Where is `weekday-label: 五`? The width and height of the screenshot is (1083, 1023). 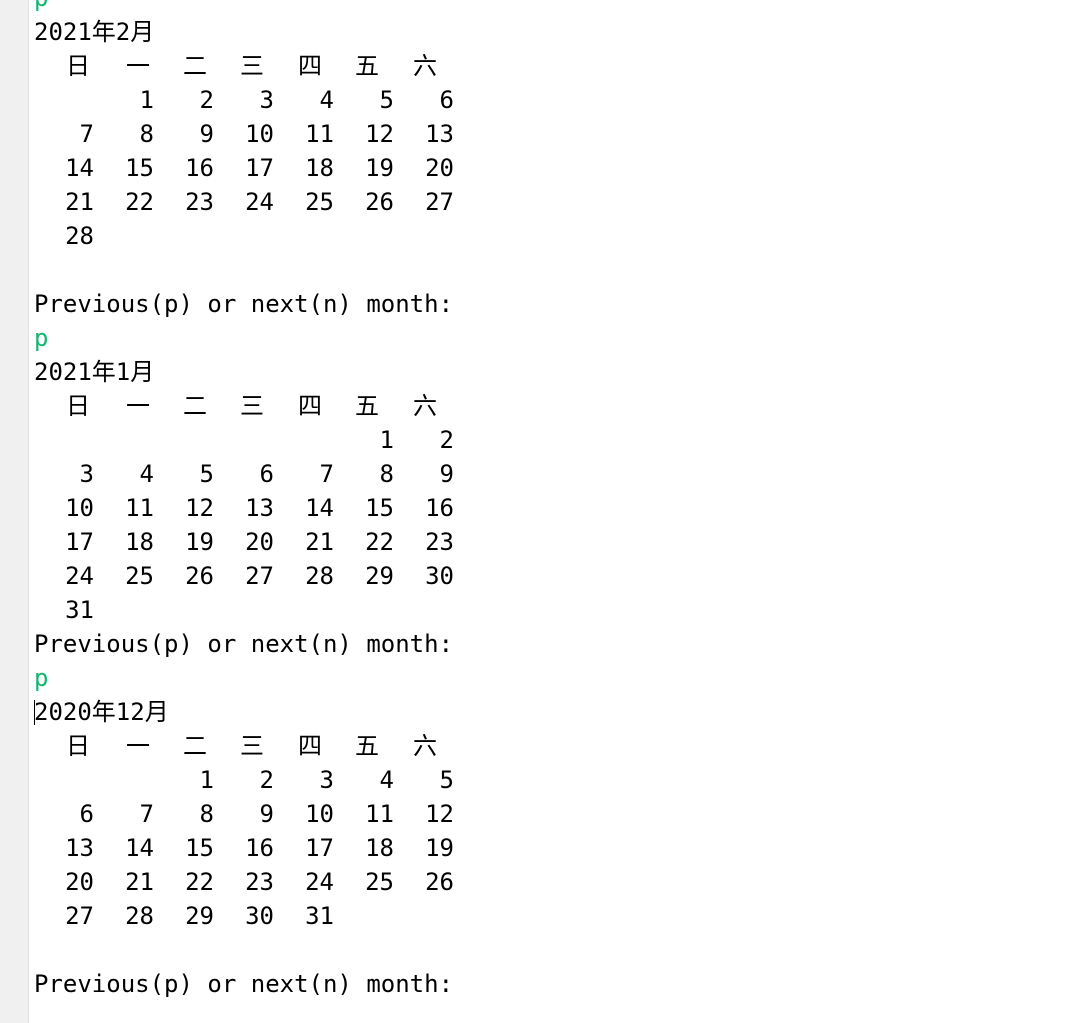
weekday-label: 五 is located at coordinates (367, 746).